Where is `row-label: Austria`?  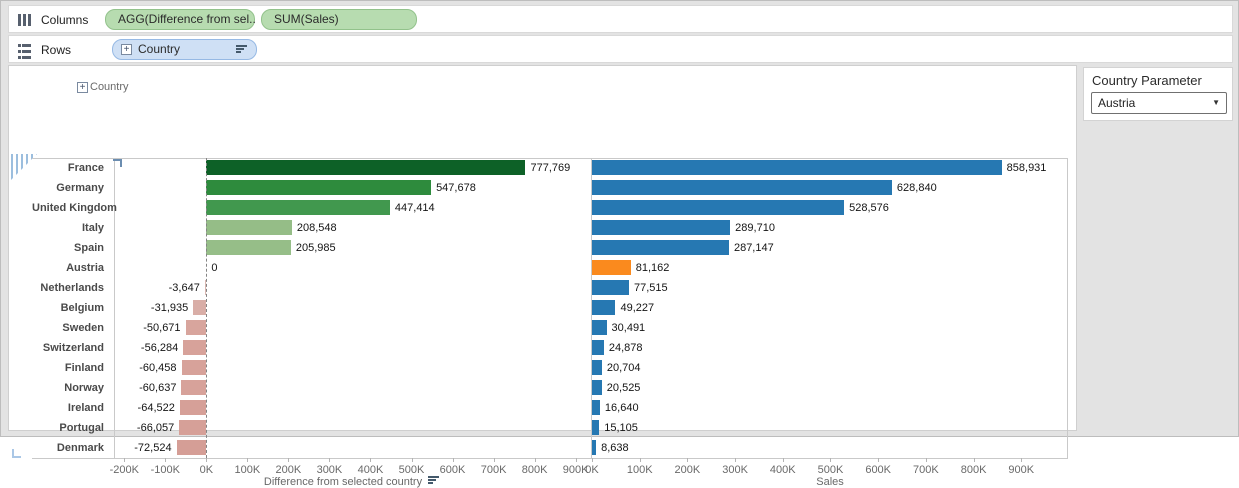
row-label: Austria is located at coordinates (85, 268).